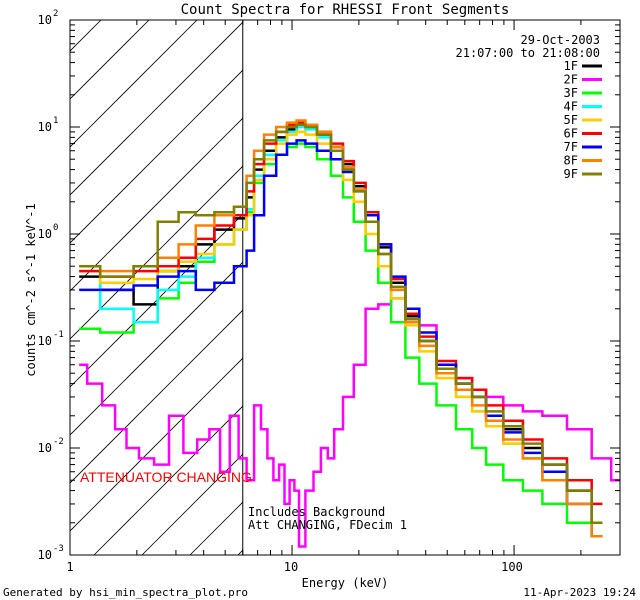 The width and height of the screenshot is (640, 600). I want to click on x-tick-label-1: 1, so click(69, 567).